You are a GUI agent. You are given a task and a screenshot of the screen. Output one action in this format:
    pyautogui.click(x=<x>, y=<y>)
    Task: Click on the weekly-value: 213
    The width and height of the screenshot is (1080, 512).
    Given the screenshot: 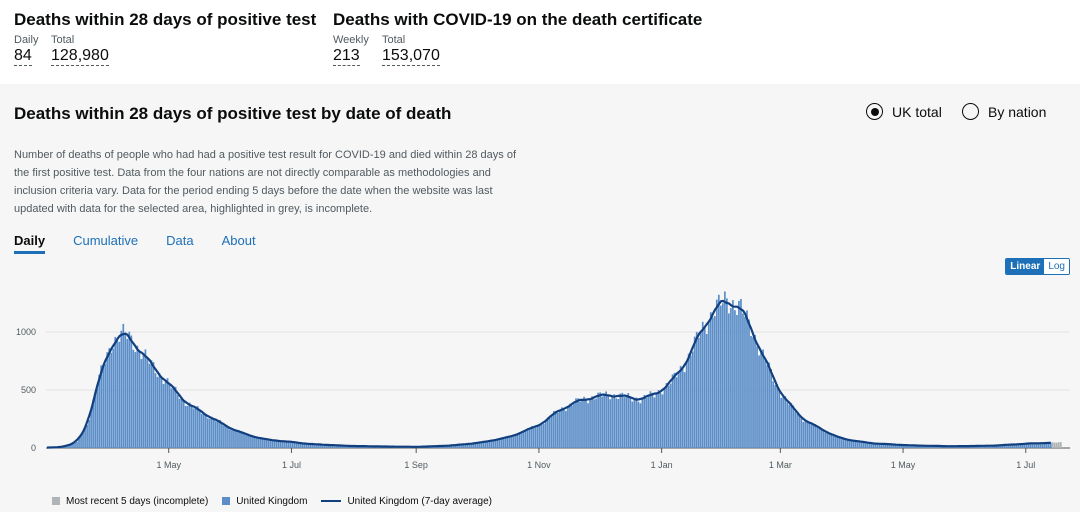 What is the action you would take?
    pyautogui.click(x=346, y=56)
    